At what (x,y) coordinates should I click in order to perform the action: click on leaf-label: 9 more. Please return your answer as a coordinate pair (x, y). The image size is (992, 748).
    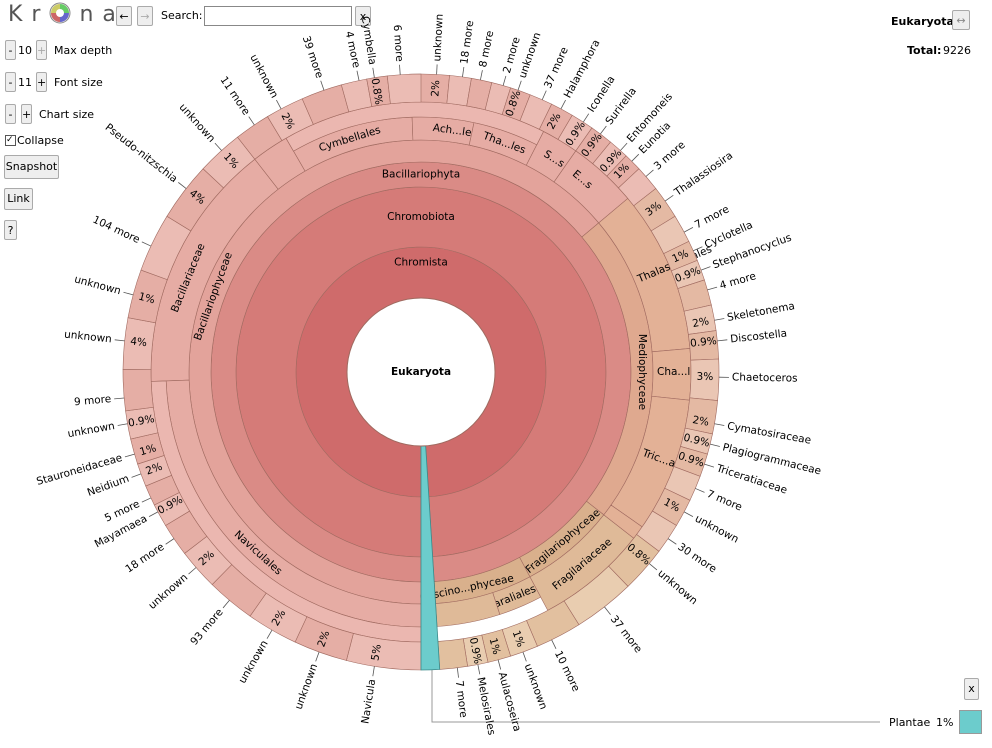
    Looking at the image, I should click on (93, 400).